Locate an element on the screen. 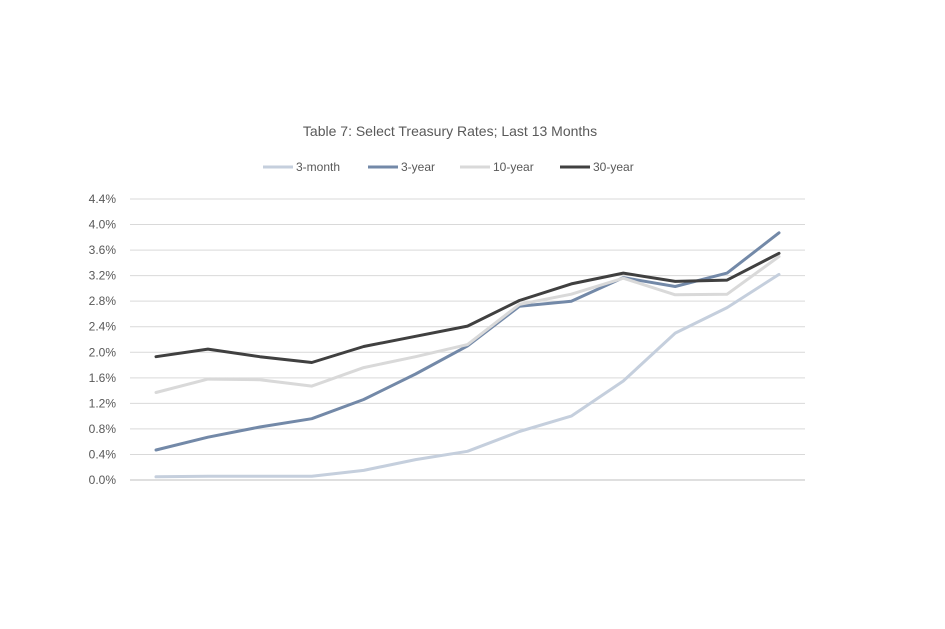 This screenshot has width=945, height=629. y-tick-label: 1.6% is located at coordinates (103, 378).